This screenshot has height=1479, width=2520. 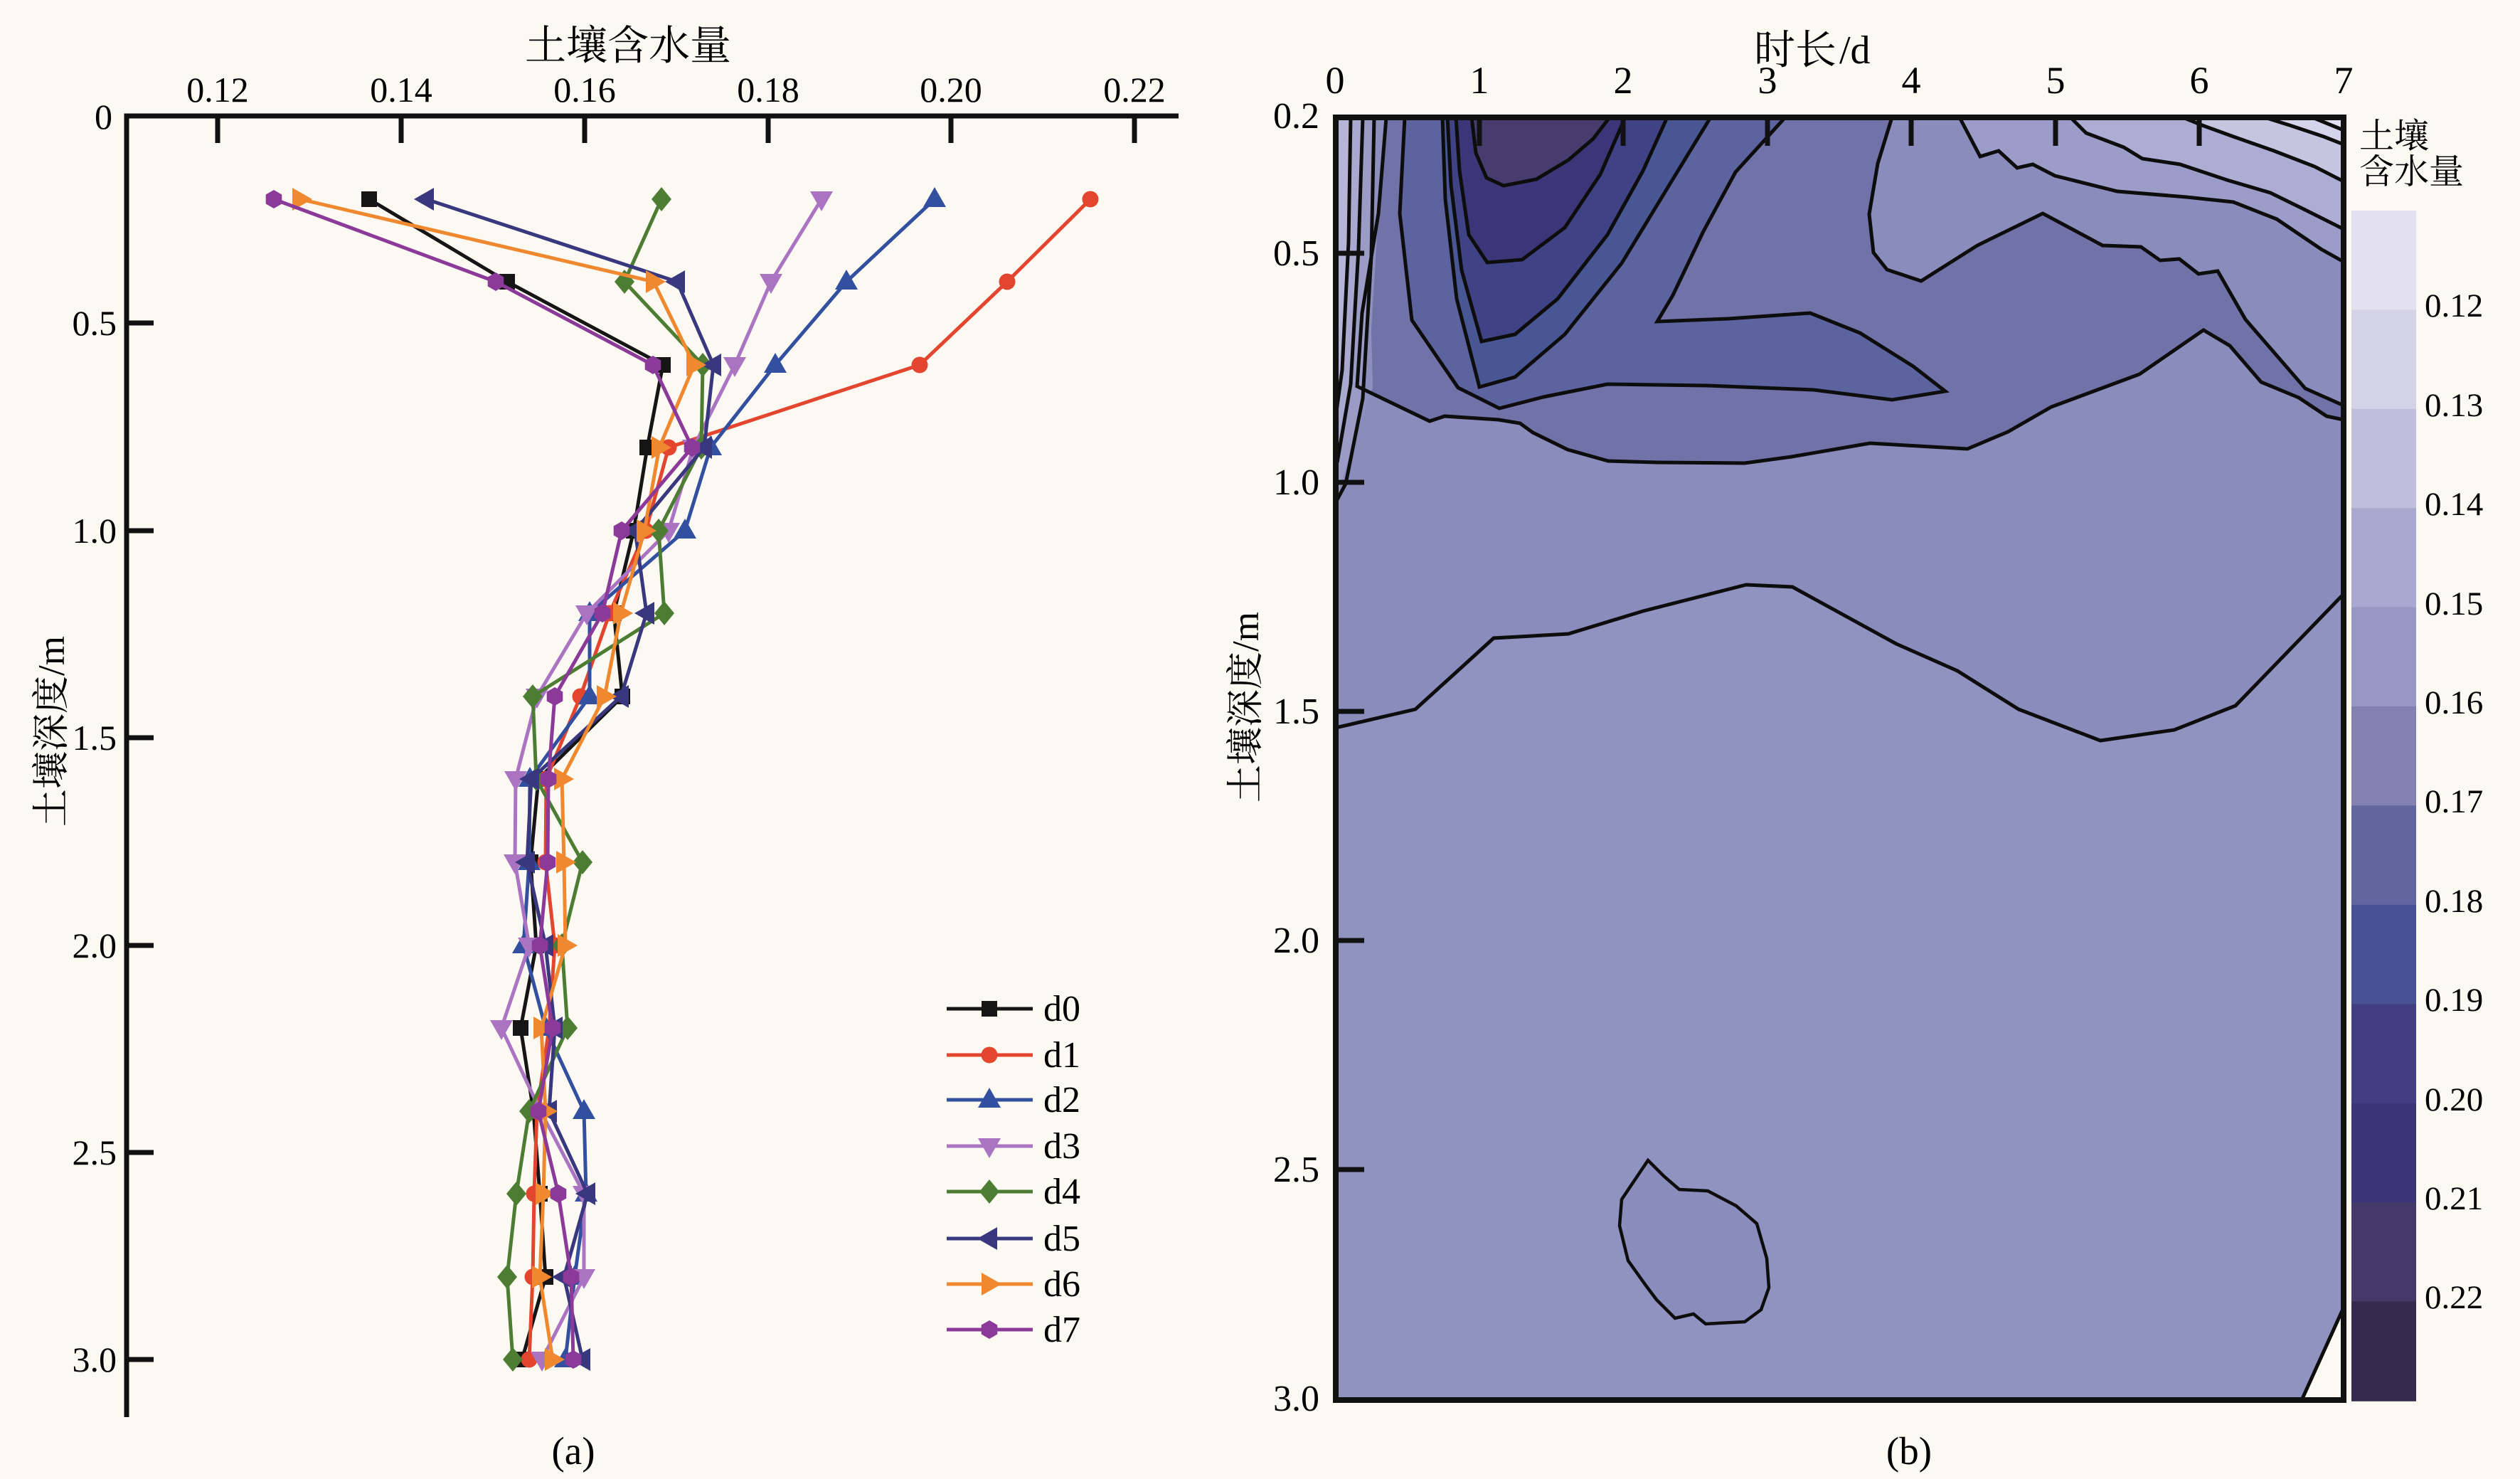 What do you see at coordinates (2199, 80) in the screenshot?
I see `svg-text: 6` at bounding box center [2199, 80].